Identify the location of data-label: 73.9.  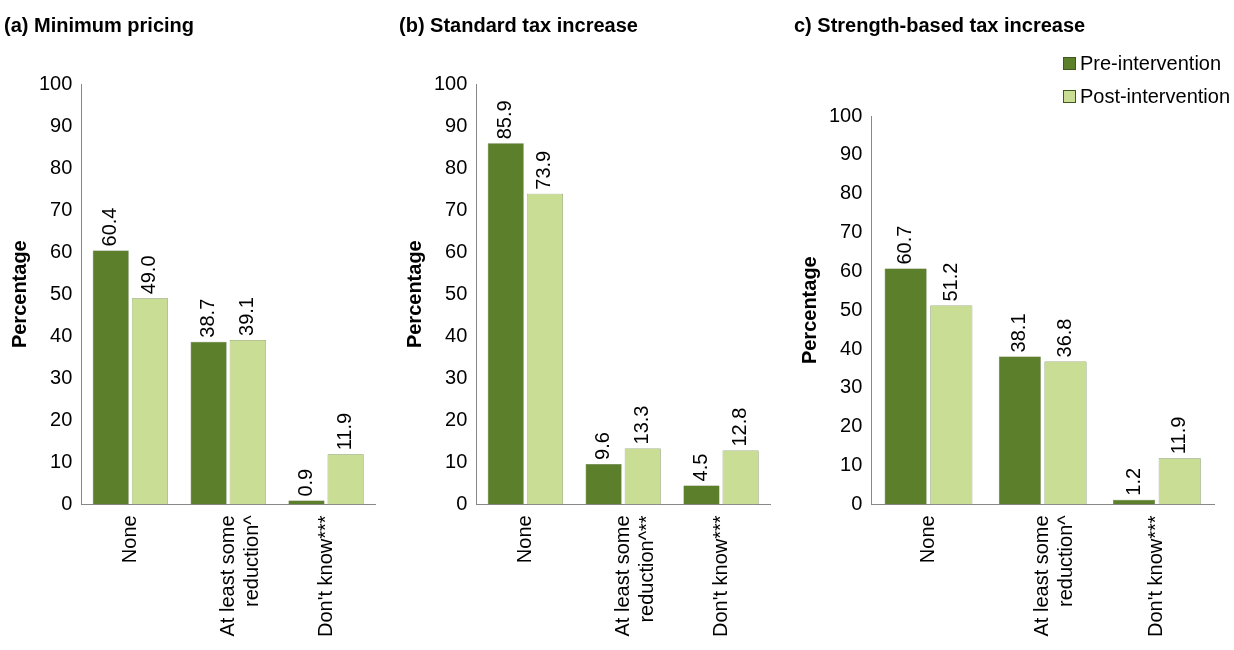
(543, 170).